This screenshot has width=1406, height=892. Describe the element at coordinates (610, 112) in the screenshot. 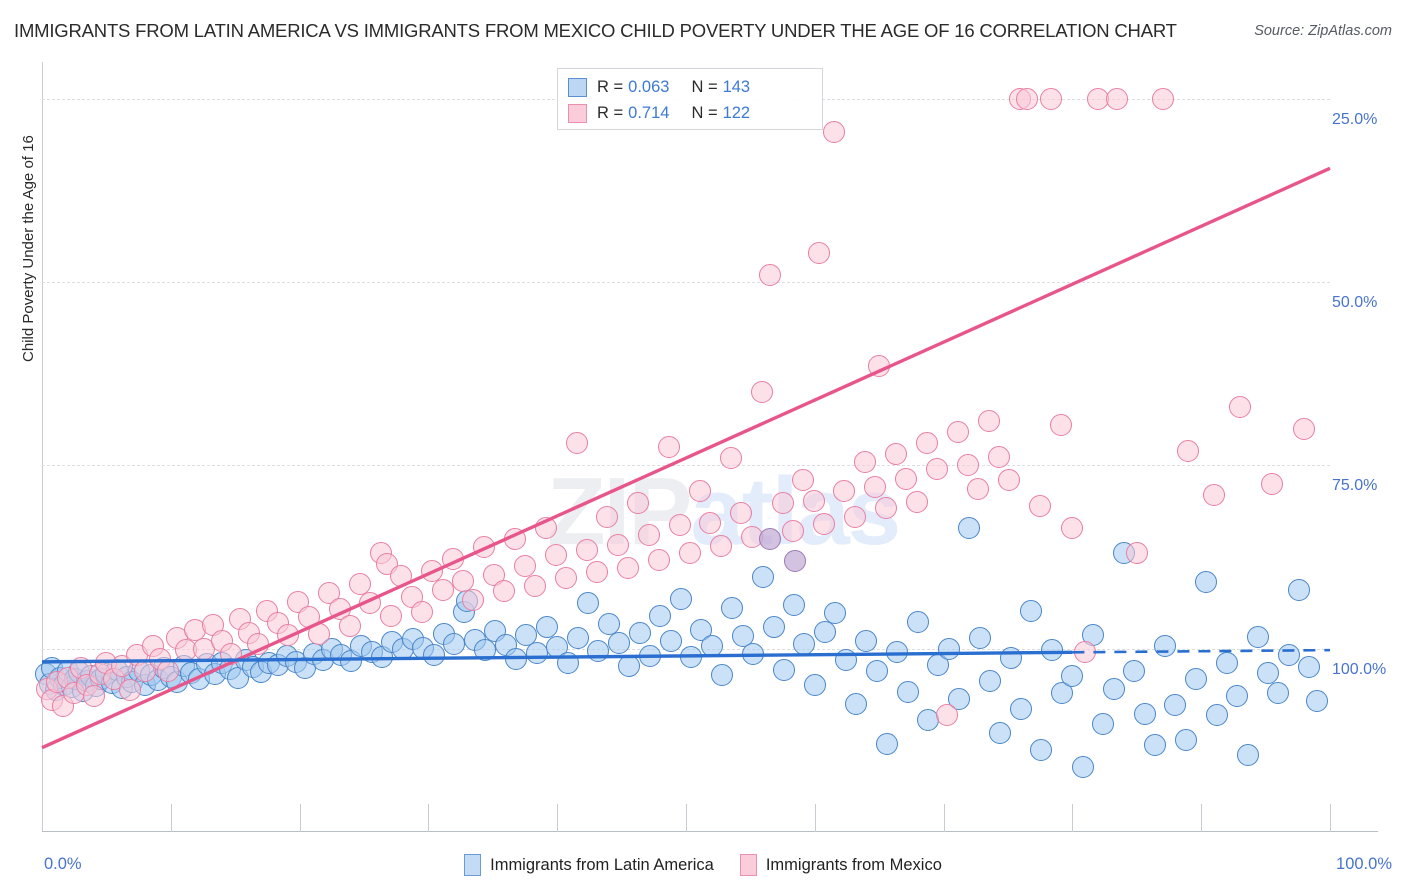

I see `r-label-pink: R =` at that location.